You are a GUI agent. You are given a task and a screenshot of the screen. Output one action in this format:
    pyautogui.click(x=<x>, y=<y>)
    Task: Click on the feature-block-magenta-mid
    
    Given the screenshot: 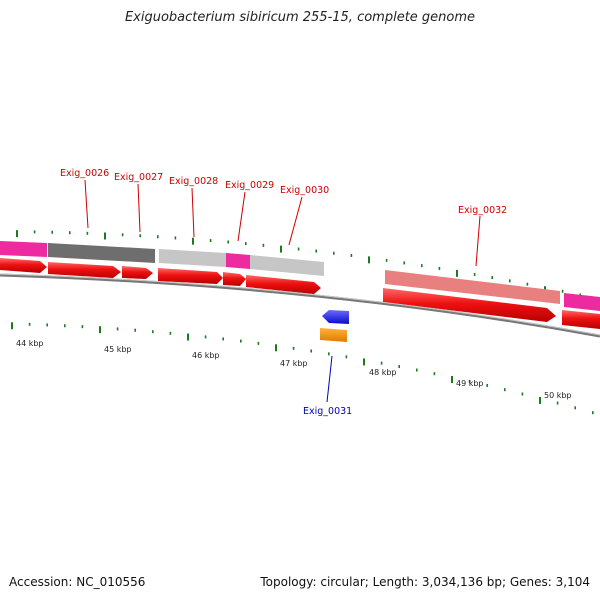 What is the action you would take?
    pyautogui.click(x=238, y=261)
    